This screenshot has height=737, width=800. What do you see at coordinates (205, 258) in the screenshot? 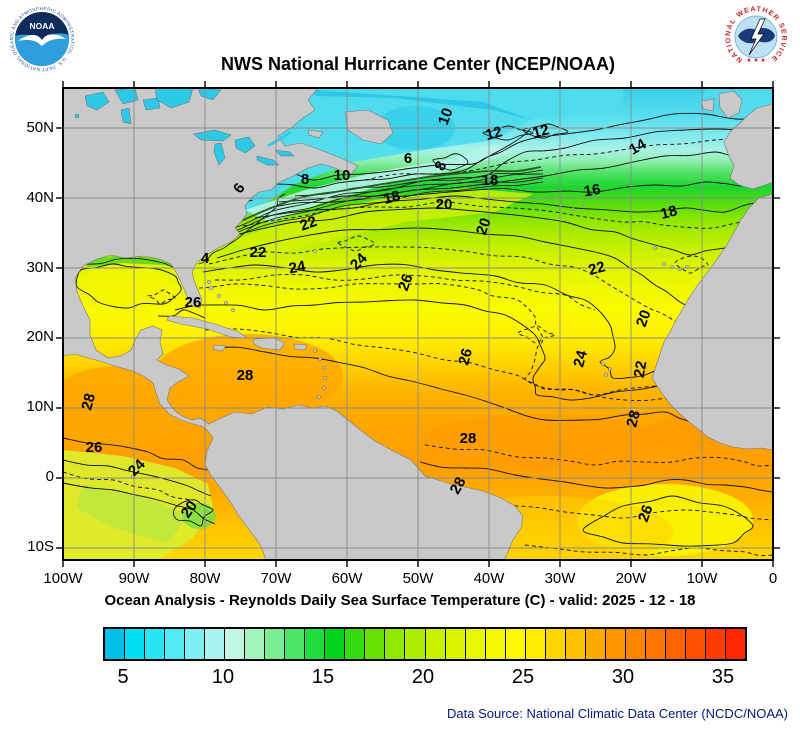
I see `contour-label: 4` at bounding box center [205, 258].